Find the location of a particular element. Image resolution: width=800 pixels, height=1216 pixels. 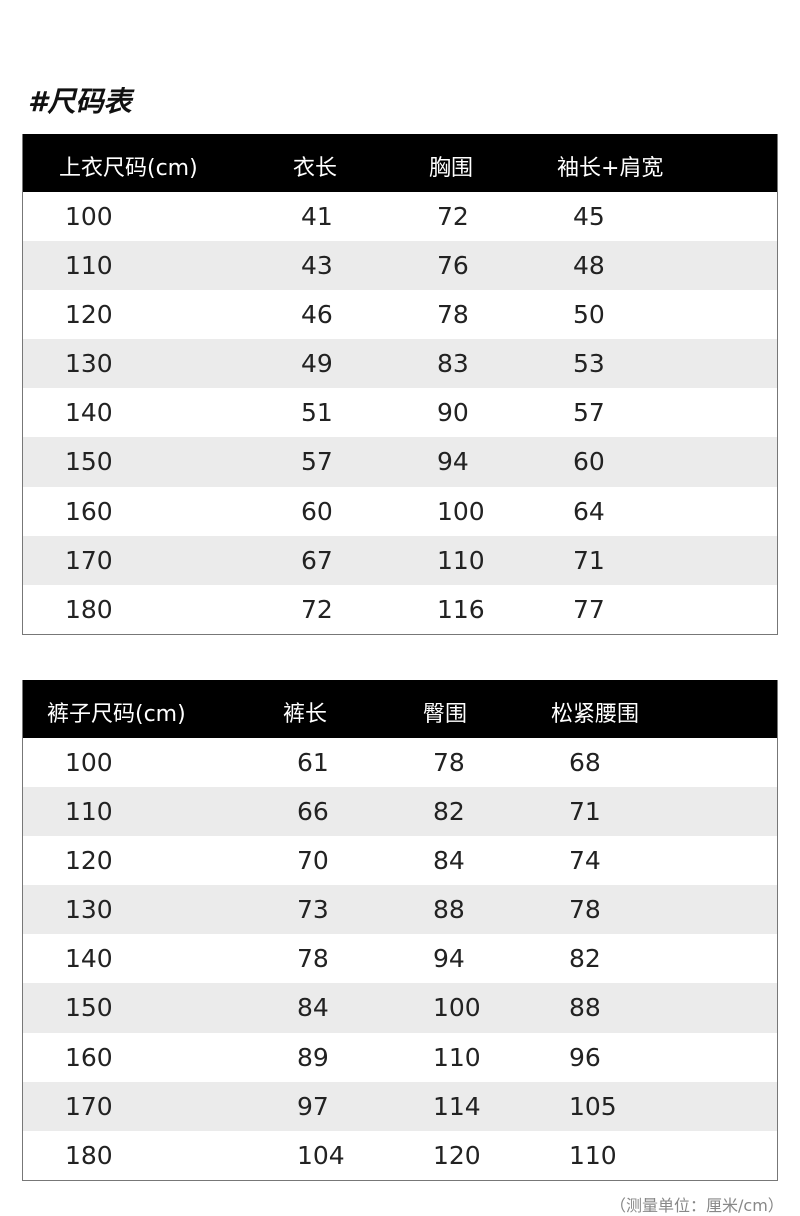

table-cell: 41 is located at coordinates (317, 216).